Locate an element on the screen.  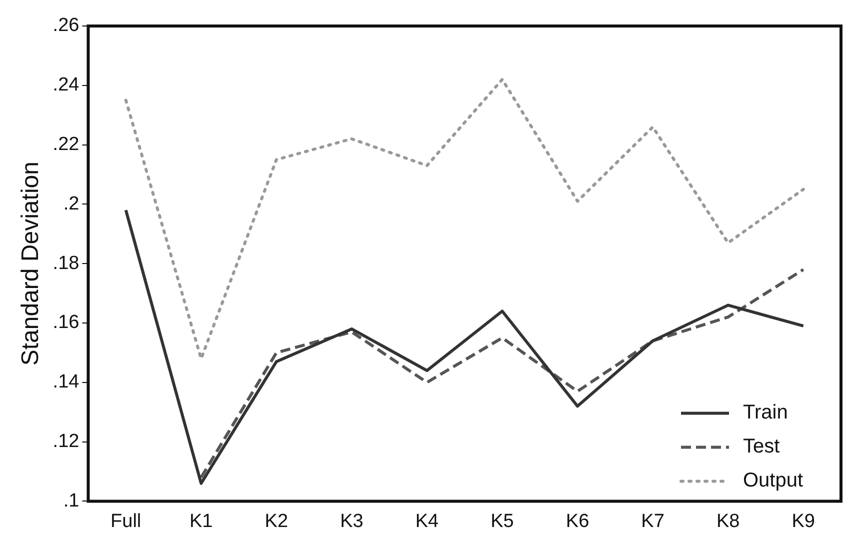
legend-label: Output is located at coordinates (773, 481).